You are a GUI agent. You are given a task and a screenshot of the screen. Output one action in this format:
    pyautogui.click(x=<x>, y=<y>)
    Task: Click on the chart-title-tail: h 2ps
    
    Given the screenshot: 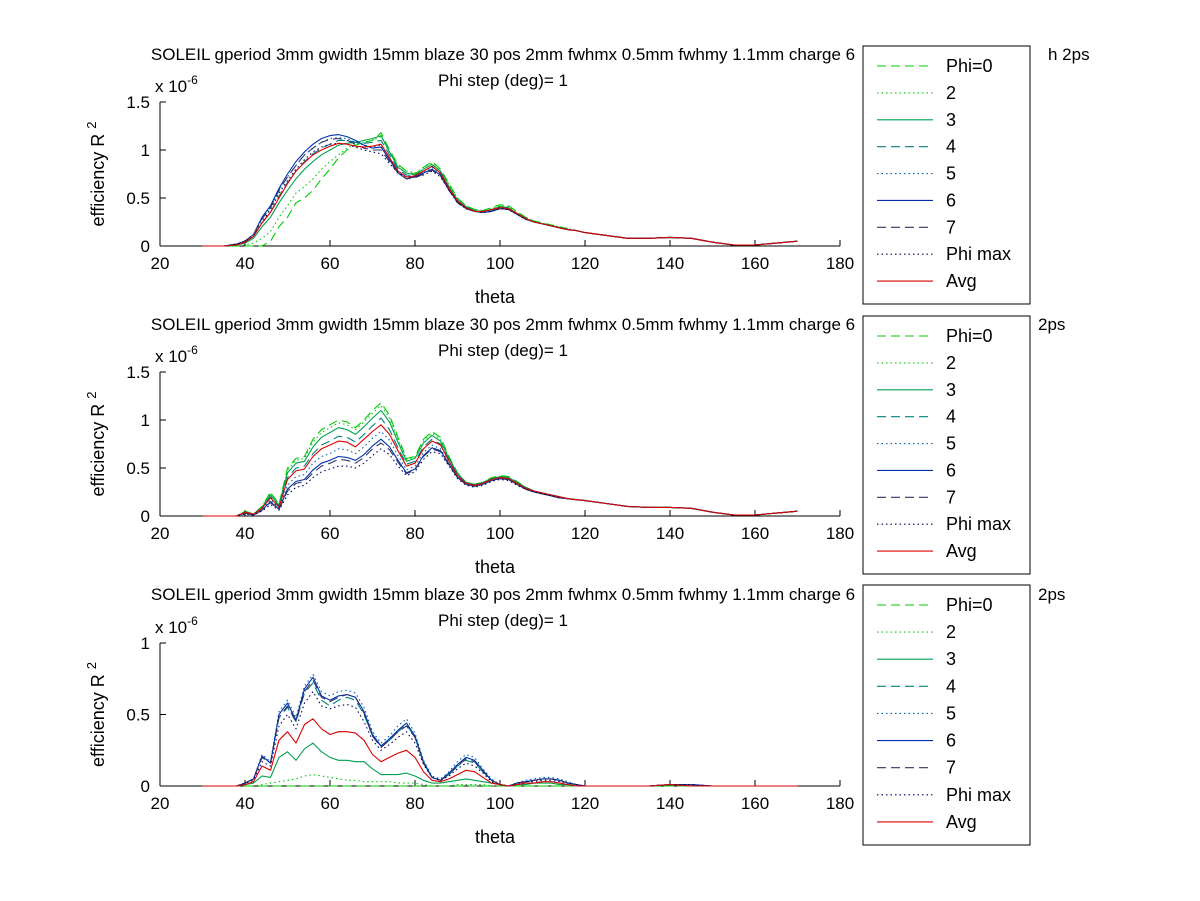 What is the action you would take?
    pyautogui.click(x=1069, y=54)
    